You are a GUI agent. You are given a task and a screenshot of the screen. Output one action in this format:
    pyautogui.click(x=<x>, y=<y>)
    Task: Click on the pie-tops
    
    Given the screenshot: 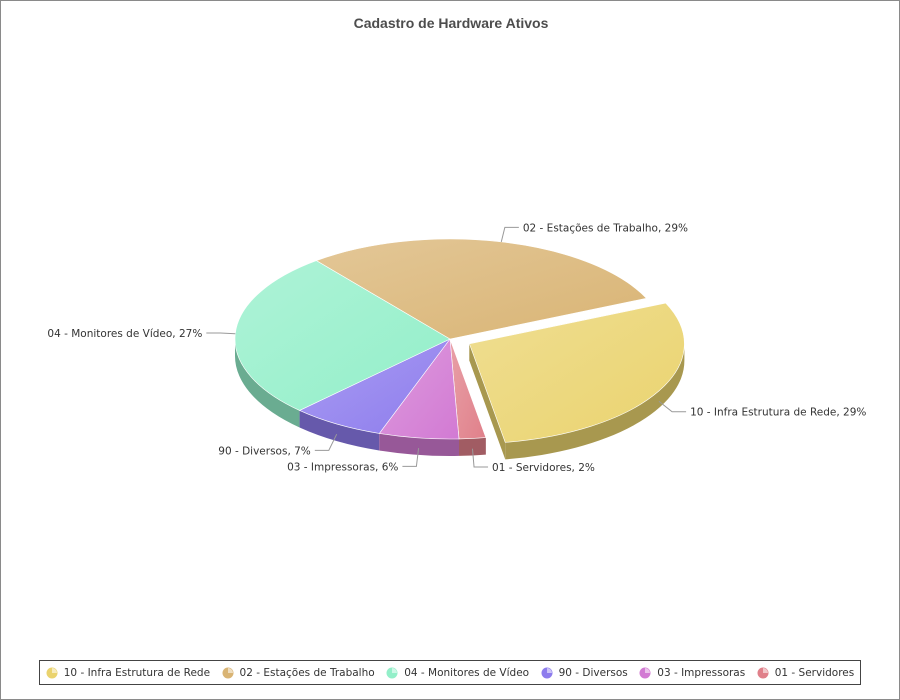 What is the action you would take?
    pyautogui.click(x=459, y=340)
    